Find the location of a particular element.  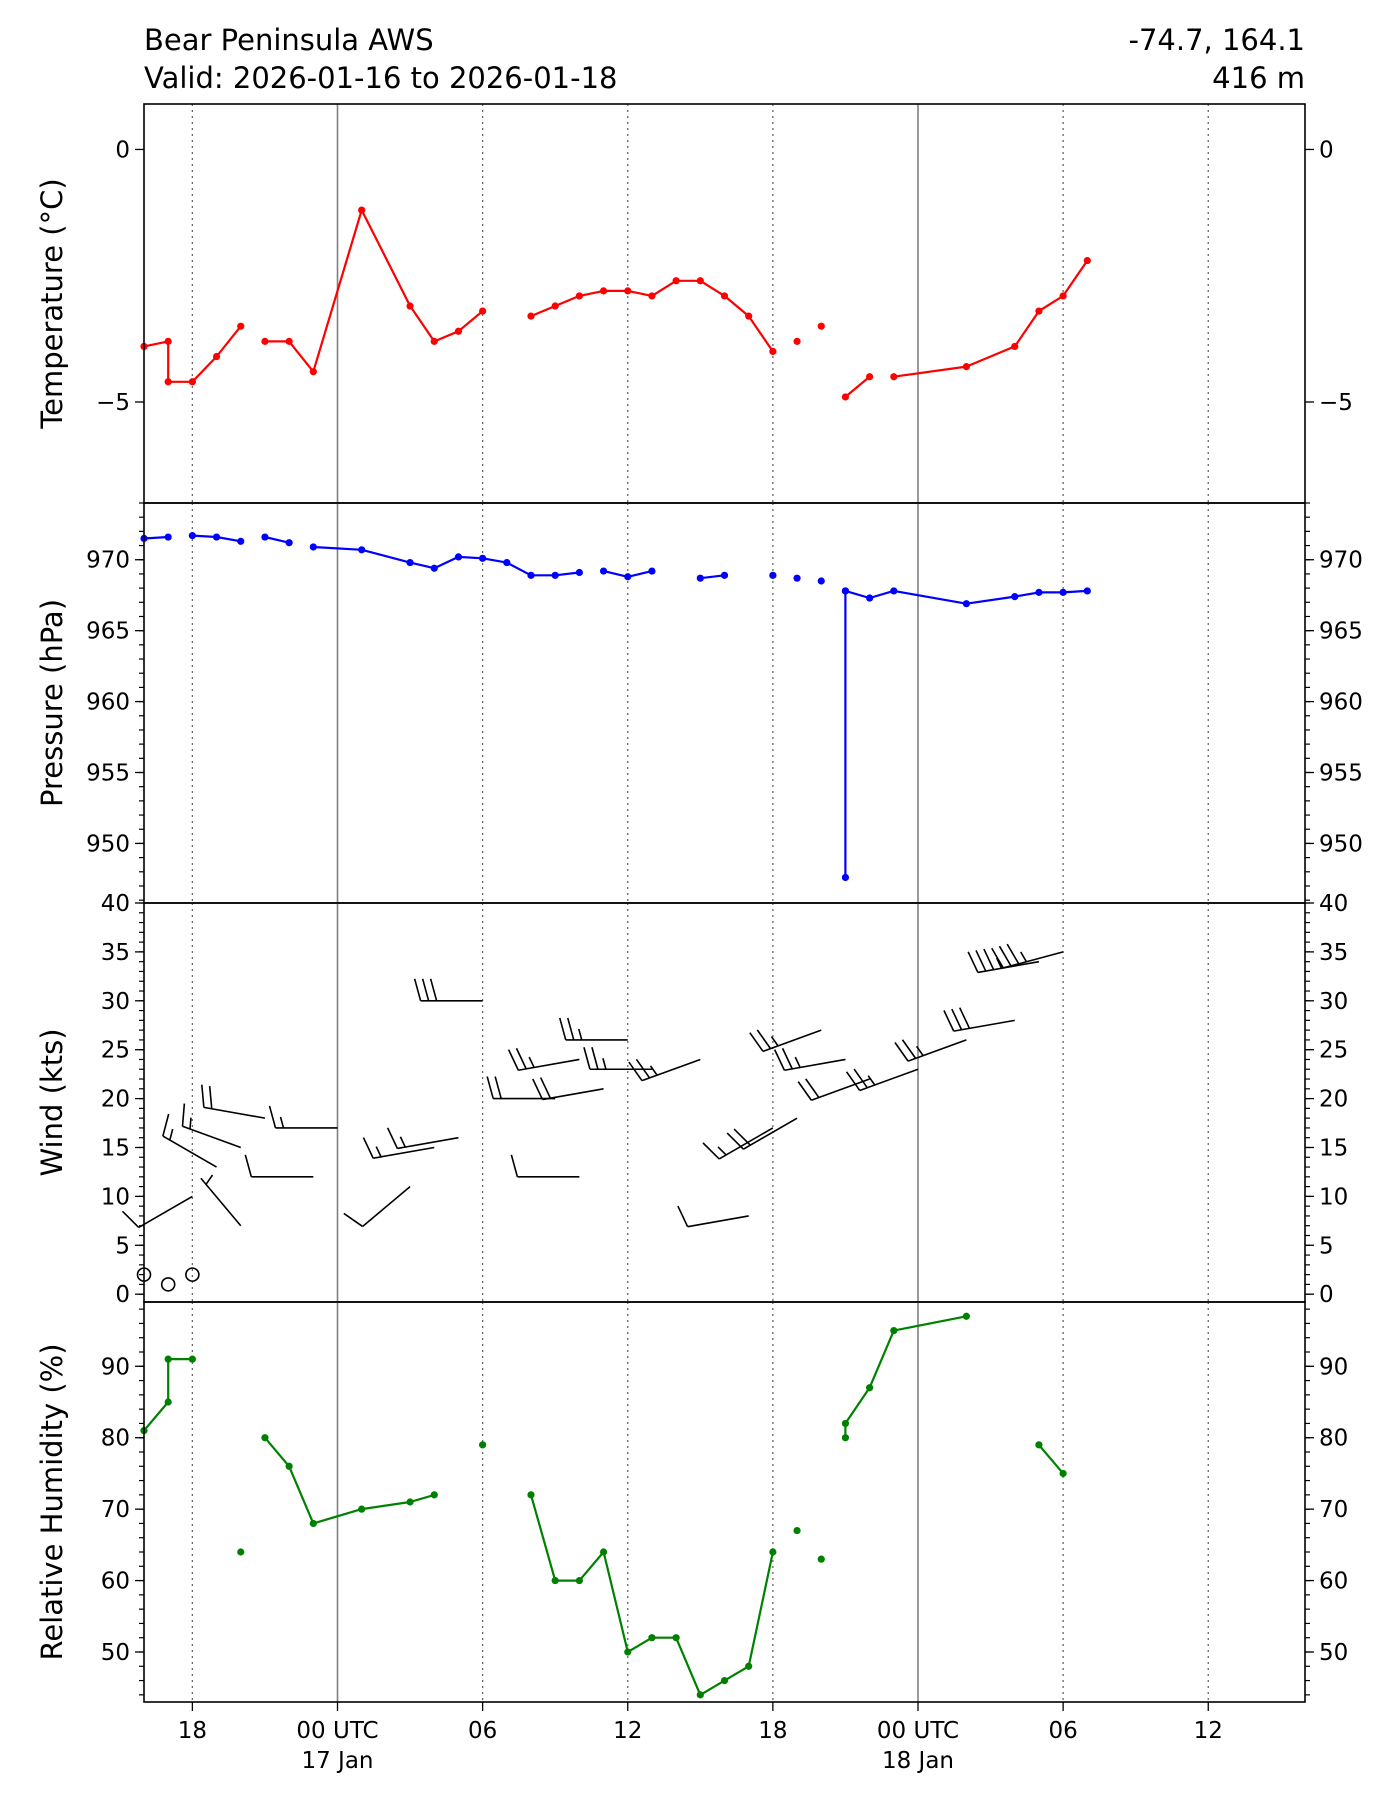

wind-calm is located at coordinates (192, 1274).